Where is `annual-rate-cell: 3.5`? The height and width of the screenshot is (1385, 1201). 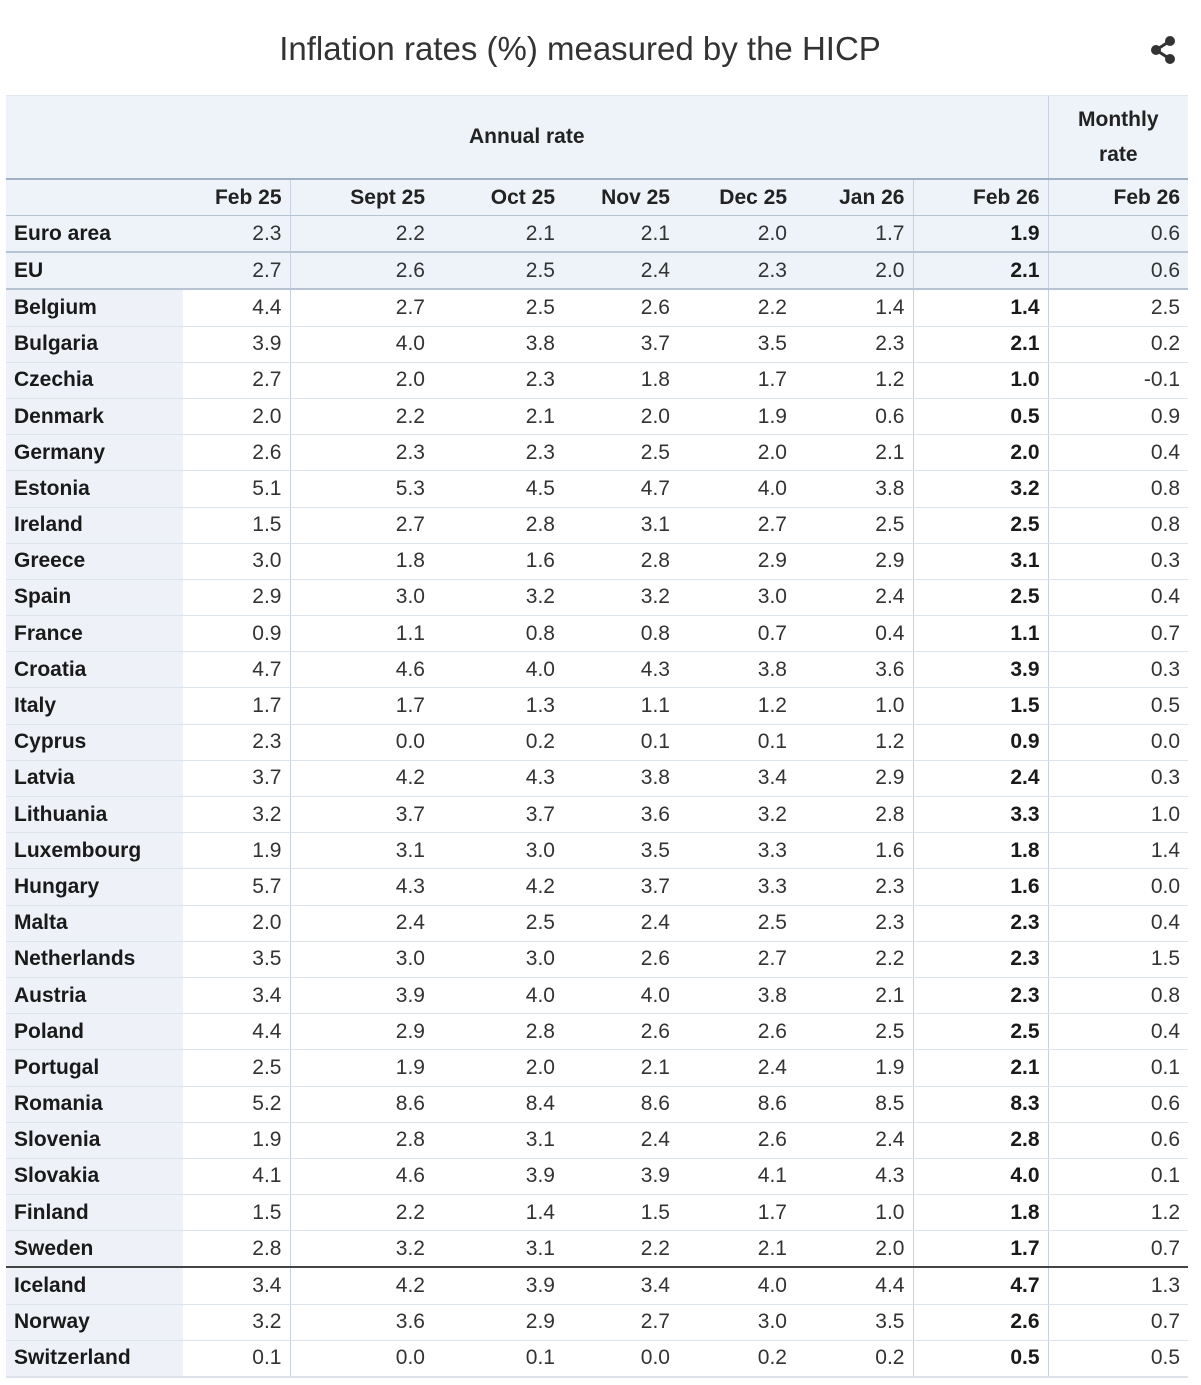 annual-rate-cell: 3.5 is located at coordinates (736, 344).